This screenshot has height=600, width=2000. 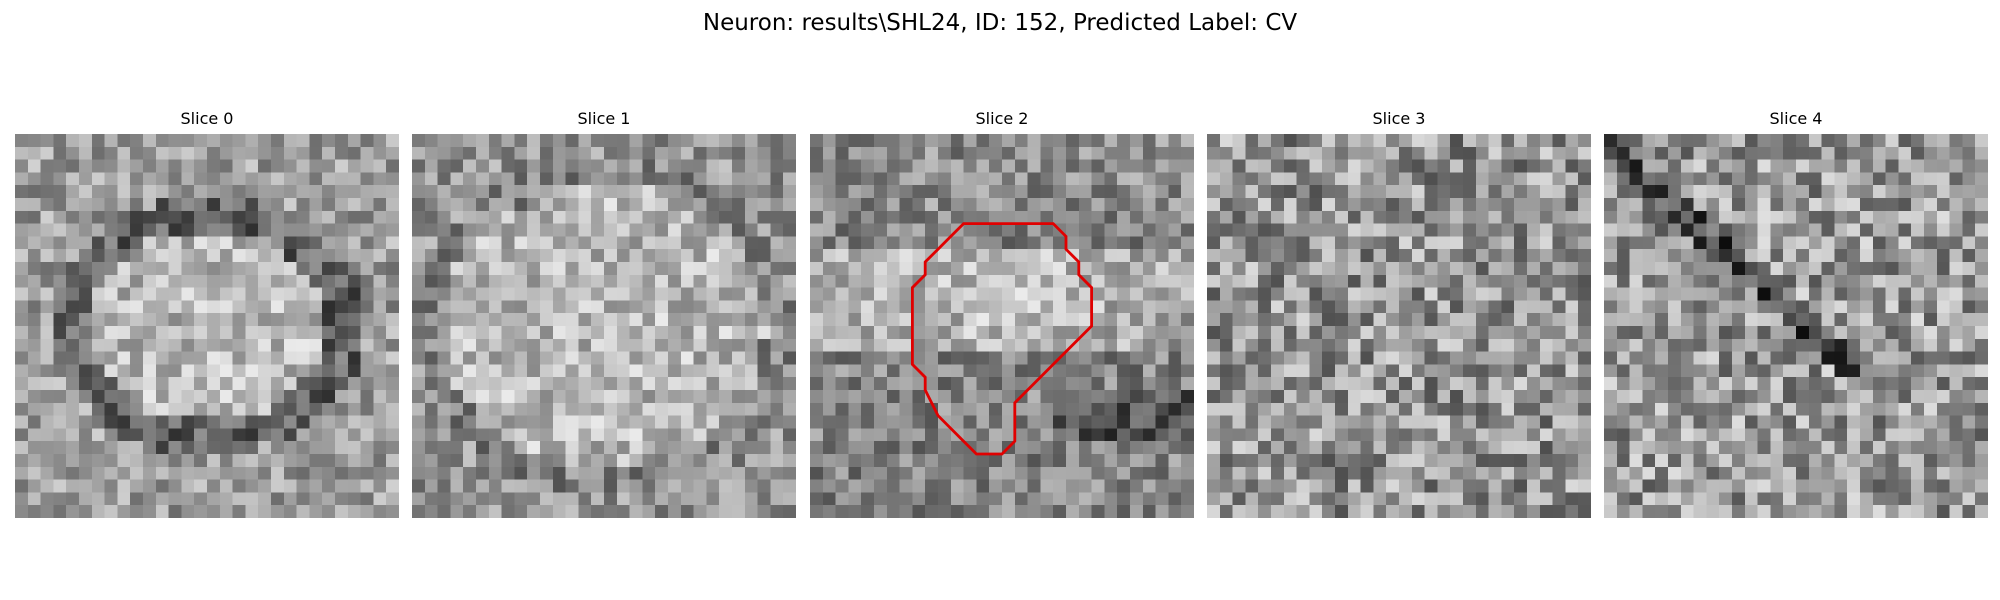 What do you see at coordinates (1002, 339) in the screenshot?
I see `segmentation-contour` at bounding box center [1002, 339].